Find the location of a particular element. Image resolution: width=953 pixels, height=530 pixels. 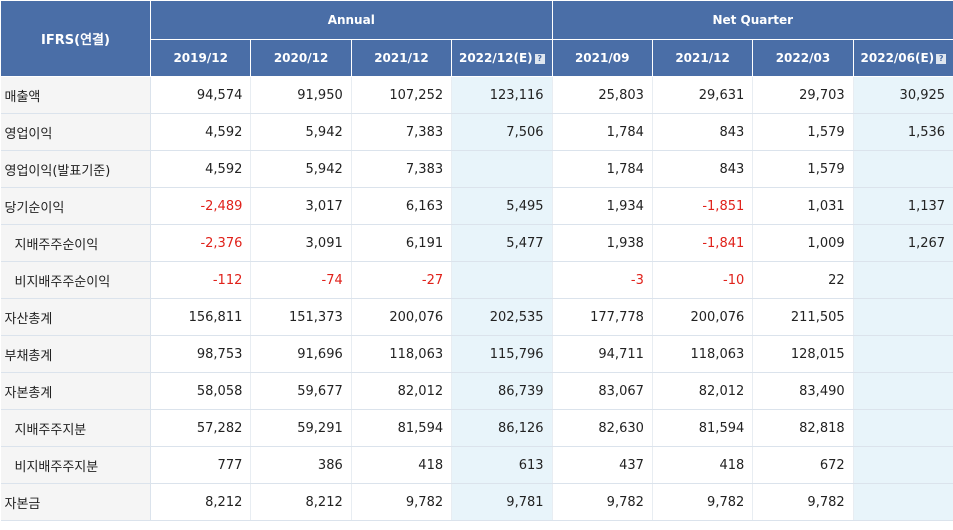

table-row: 비지배주주지분 777 386 418 613 437 418 672 is located at coordinates (476, 465).